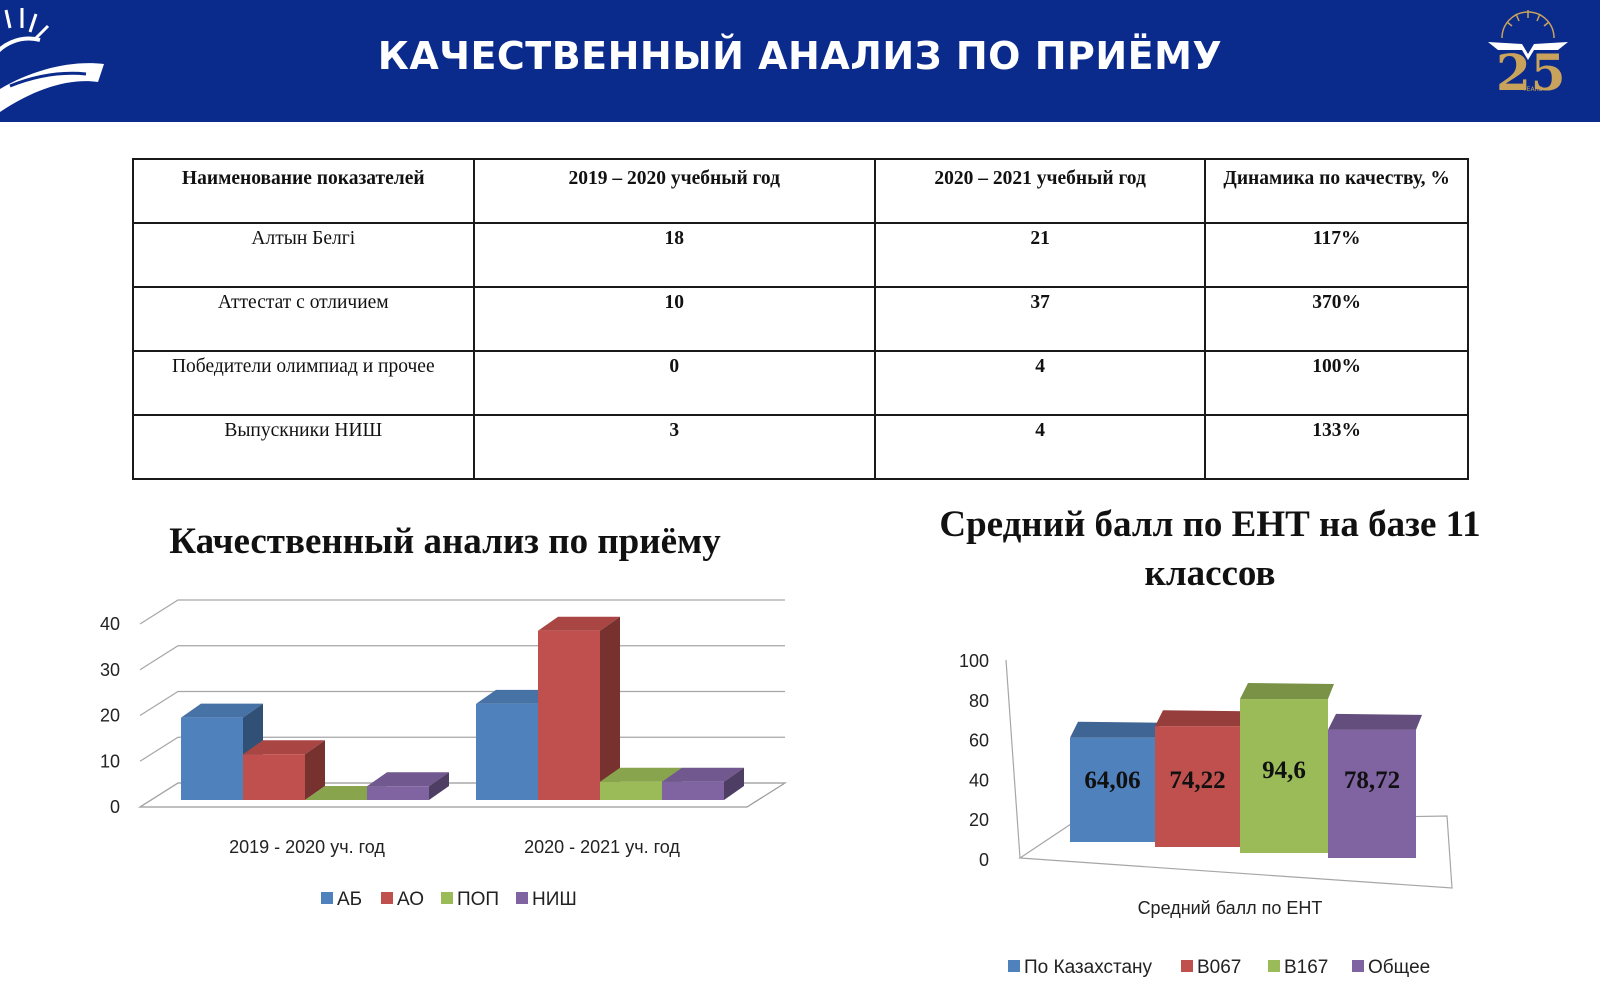  What do you see at coordinates (1210, 549) in the screenshot?
I see `chart-title: Средний балл по ЕНТ на базе 11 классов` at bounding box center [1210, 549].